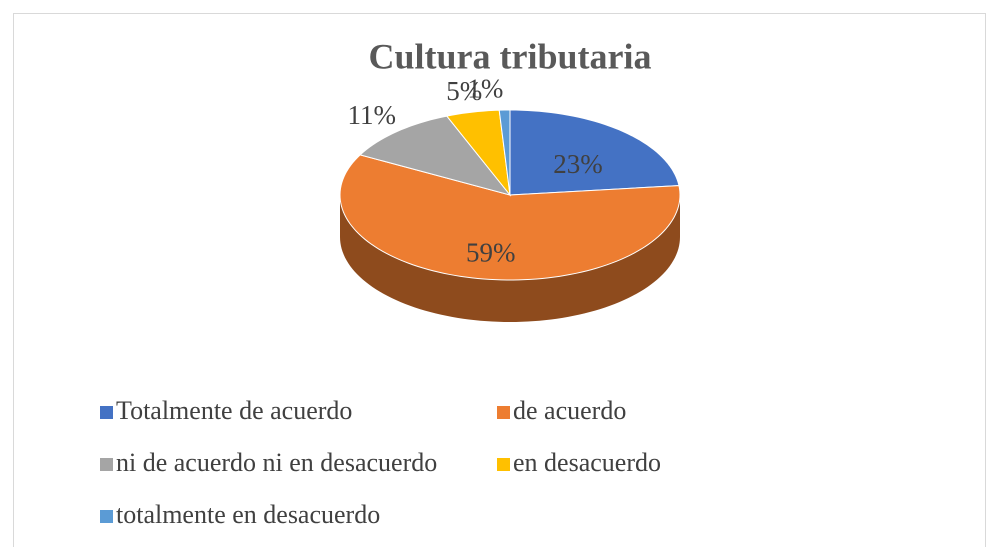 The width and height of the screenshot is (999, 547). I want to click on legend-label: Totalmente de acuerdo, so click(234, 410).